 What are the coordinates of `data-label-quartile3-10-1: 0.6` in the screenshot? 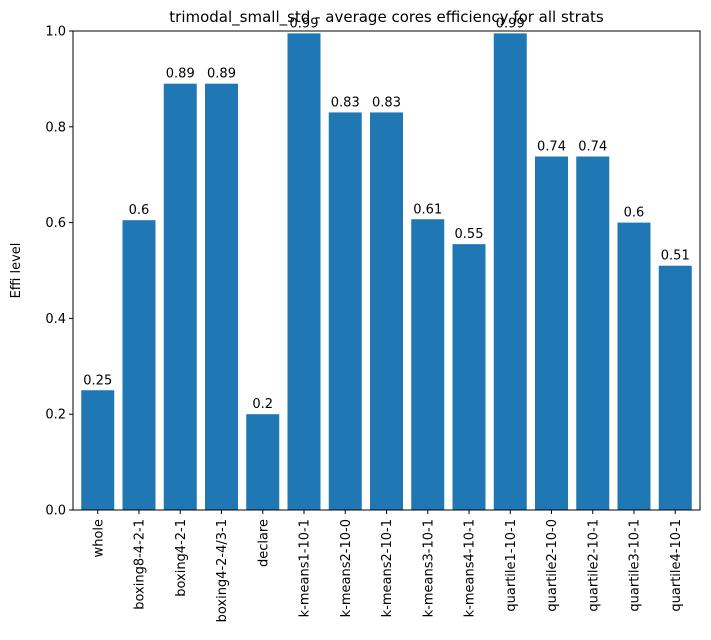 It's located at (634, 213).